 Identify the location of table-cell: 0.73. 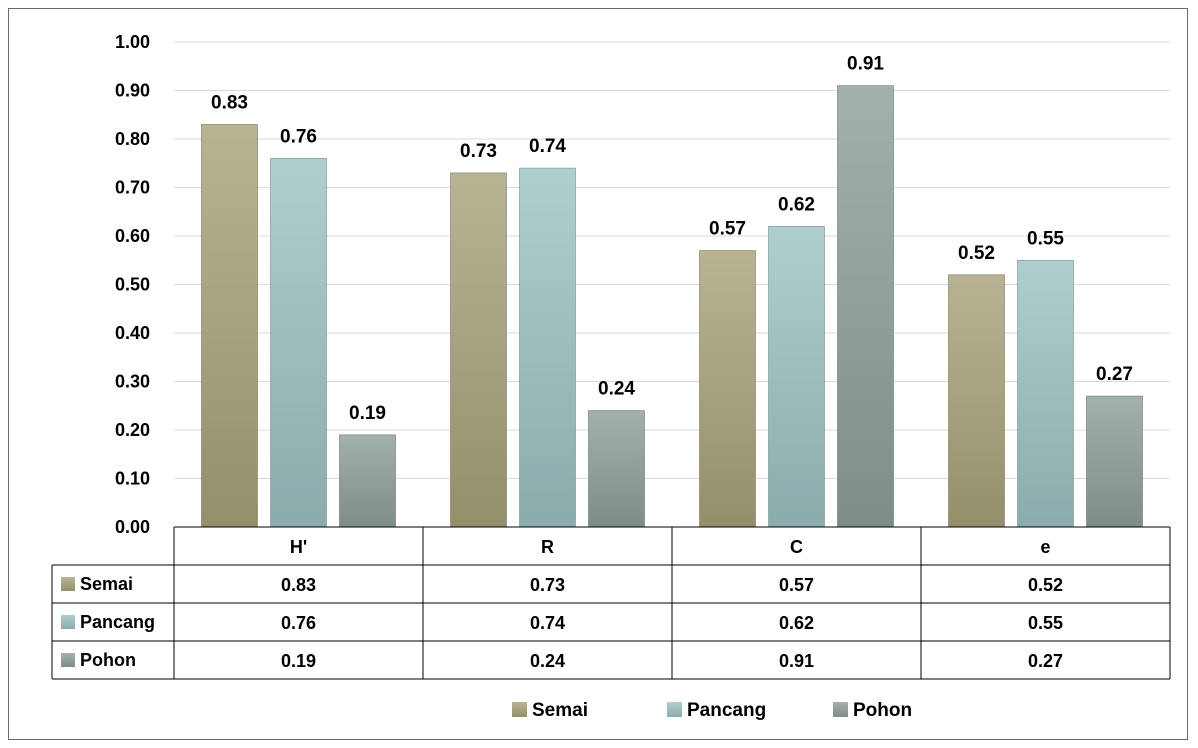
(547, 585).